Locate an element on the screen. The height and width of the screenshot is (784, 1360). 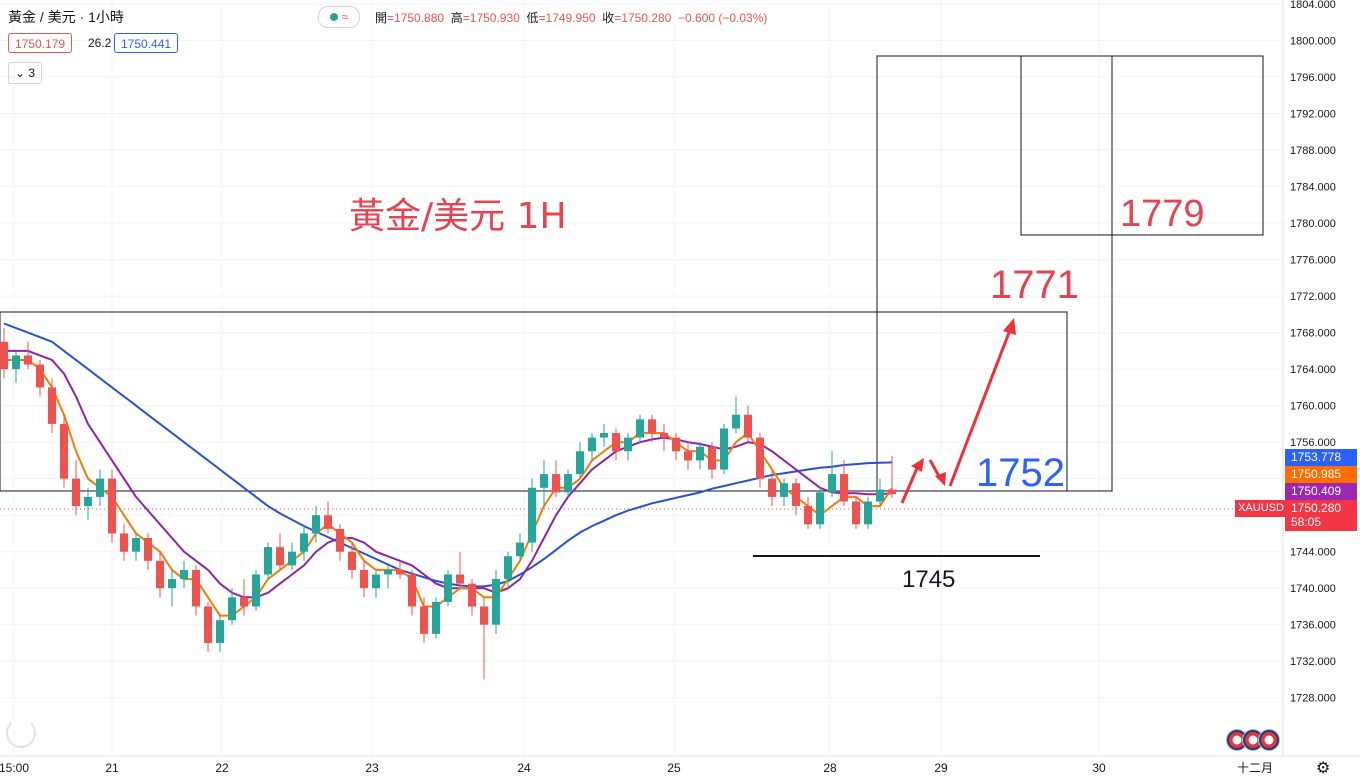
y-tick-label: 1780.000 is located at coordinates (1313, 224).